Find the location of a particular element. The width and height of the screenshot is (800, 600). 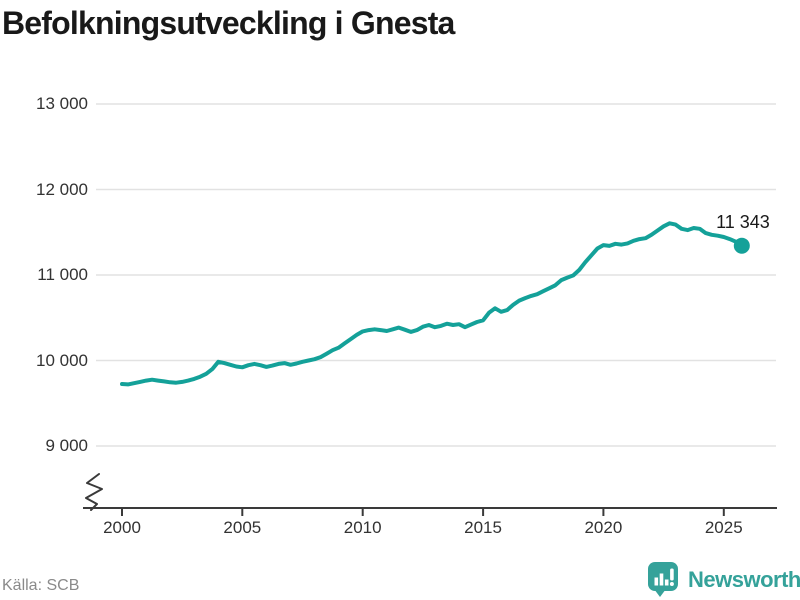

y-tick-label: 10 000 is located at coordinates (62, 360).